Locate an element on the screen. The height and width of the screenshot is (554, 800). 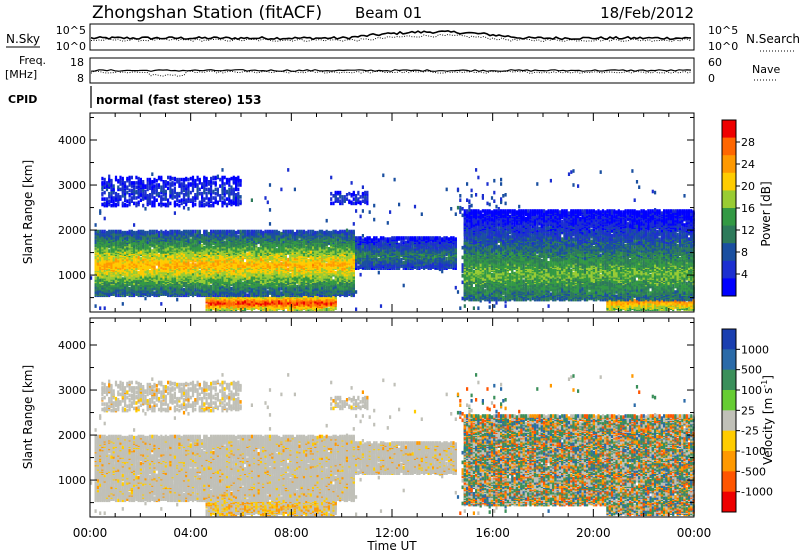
cpid-value: normal (fast stereo) 153 is located at coordinates (179, 100).